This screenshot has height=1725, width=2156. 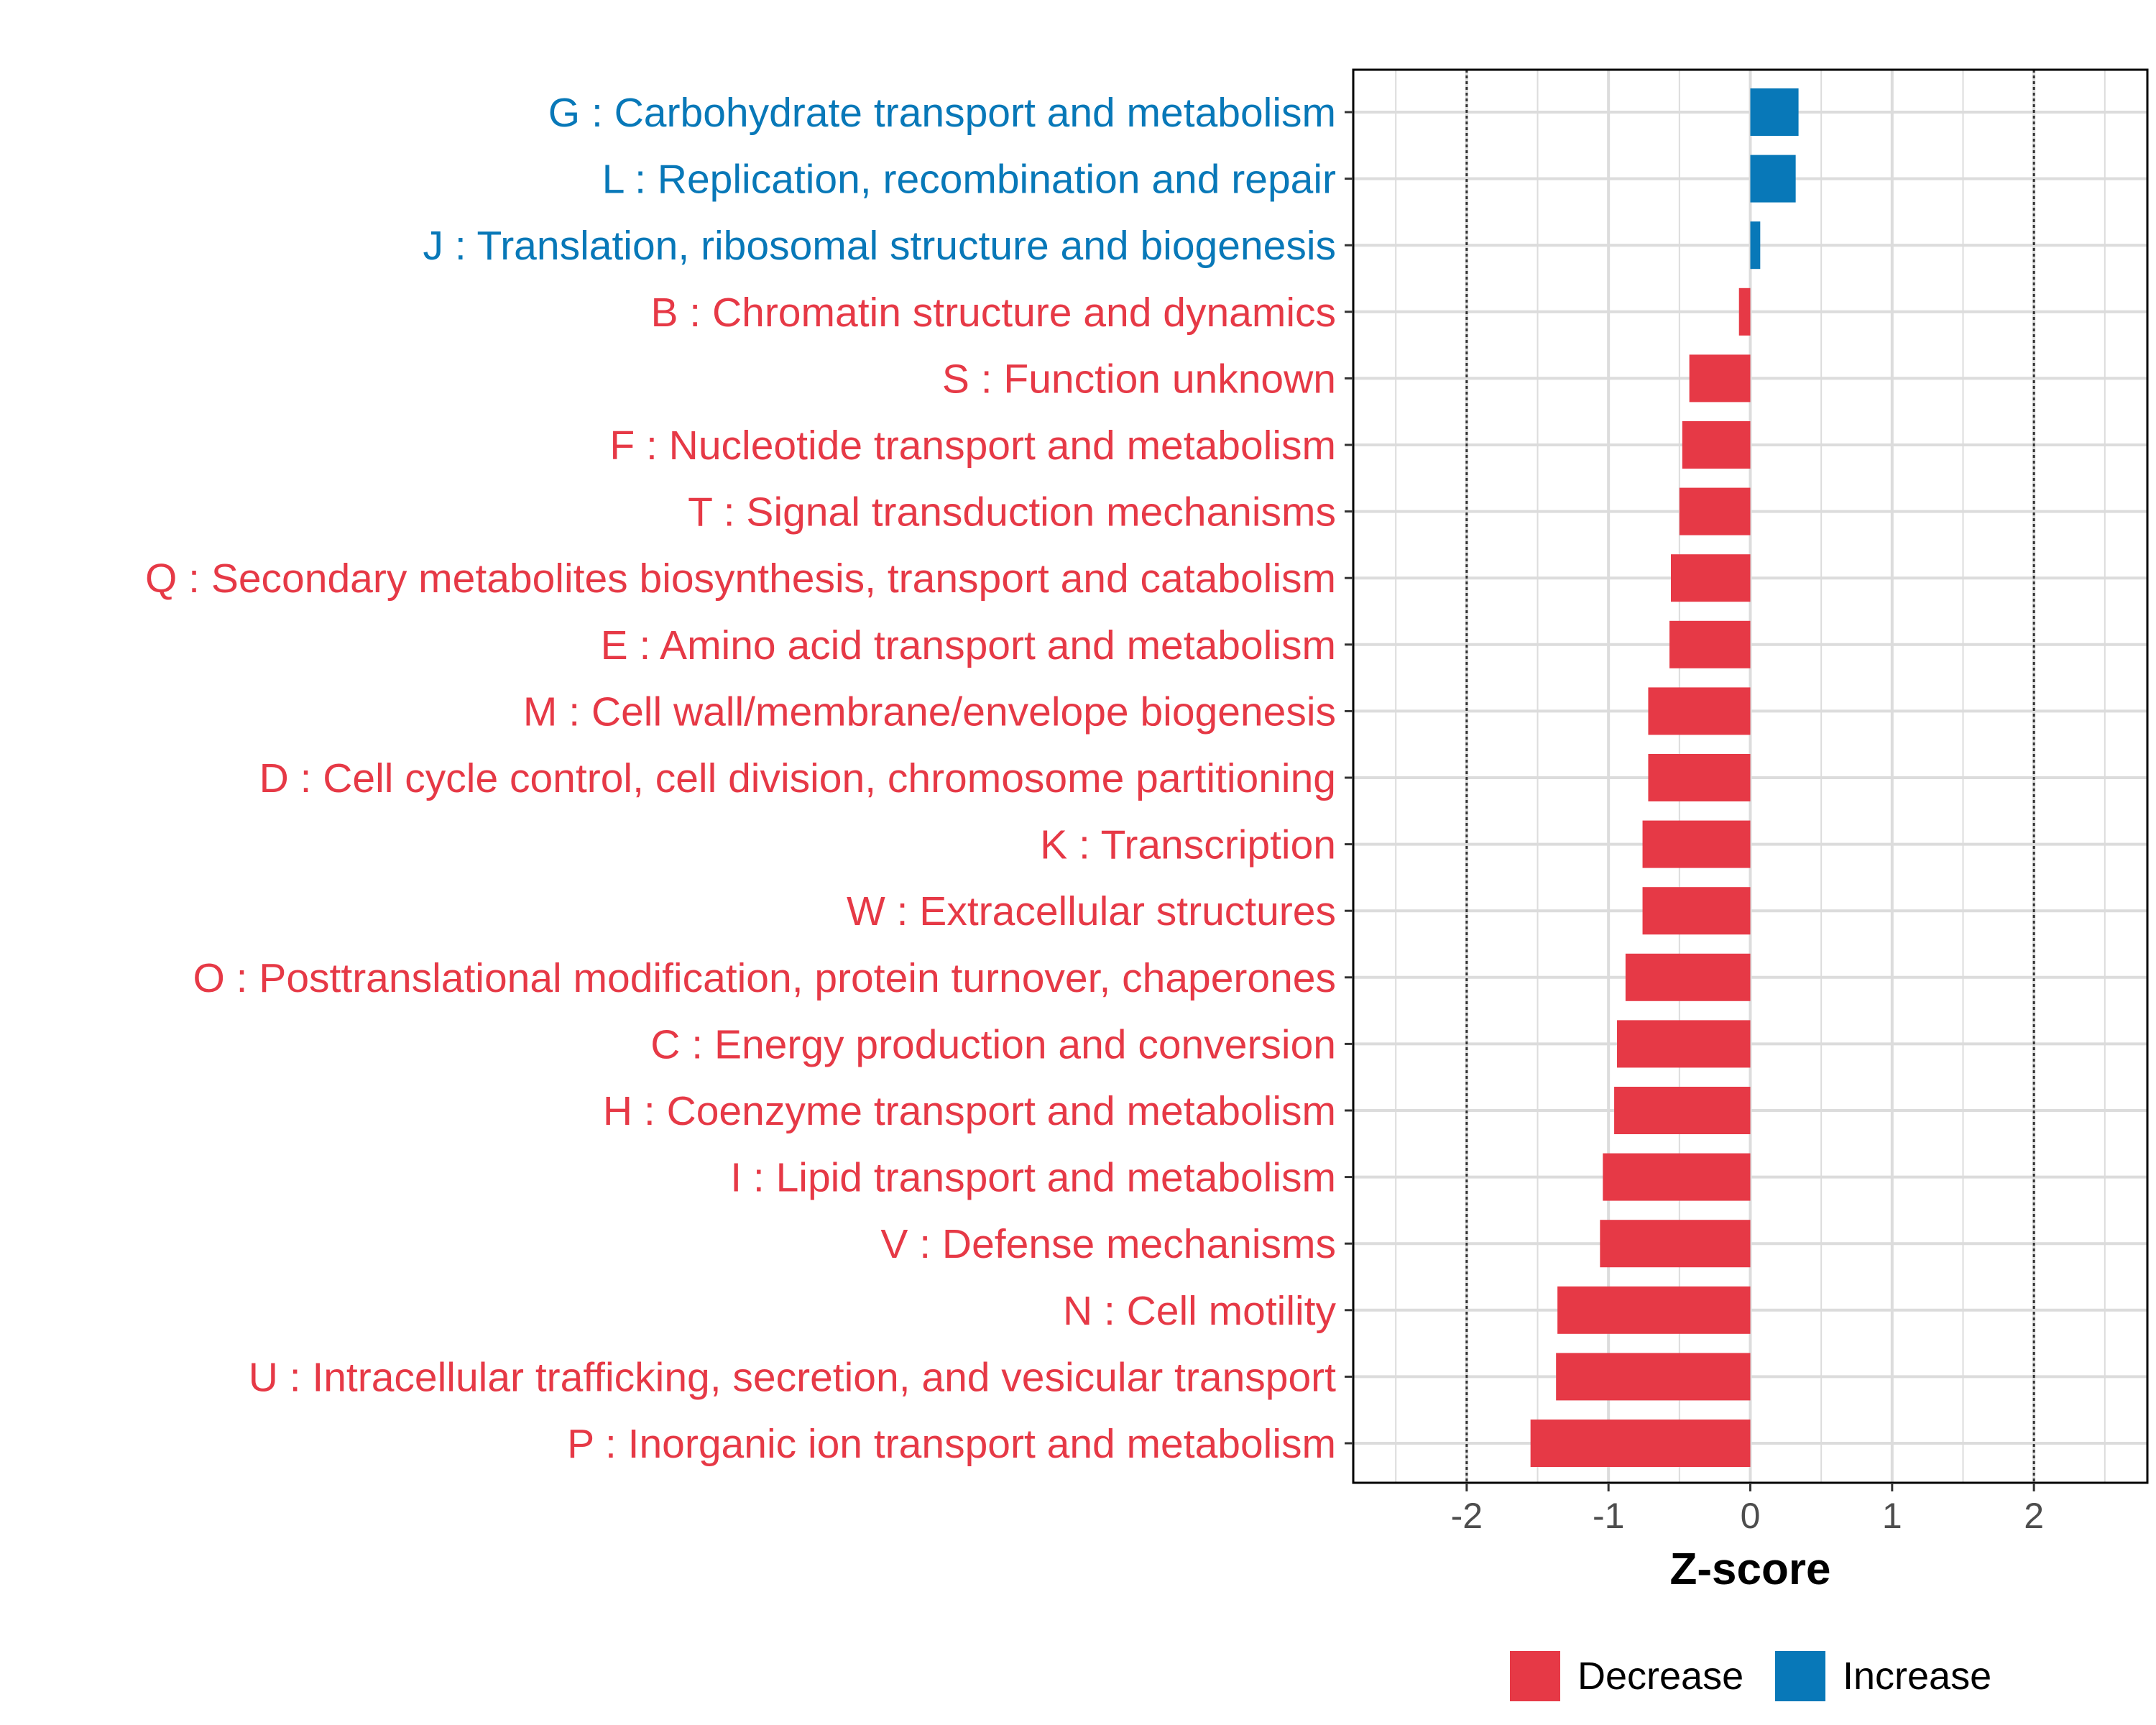 I want to click on x-tick-label: -2, so click(x=1467, y=1516).